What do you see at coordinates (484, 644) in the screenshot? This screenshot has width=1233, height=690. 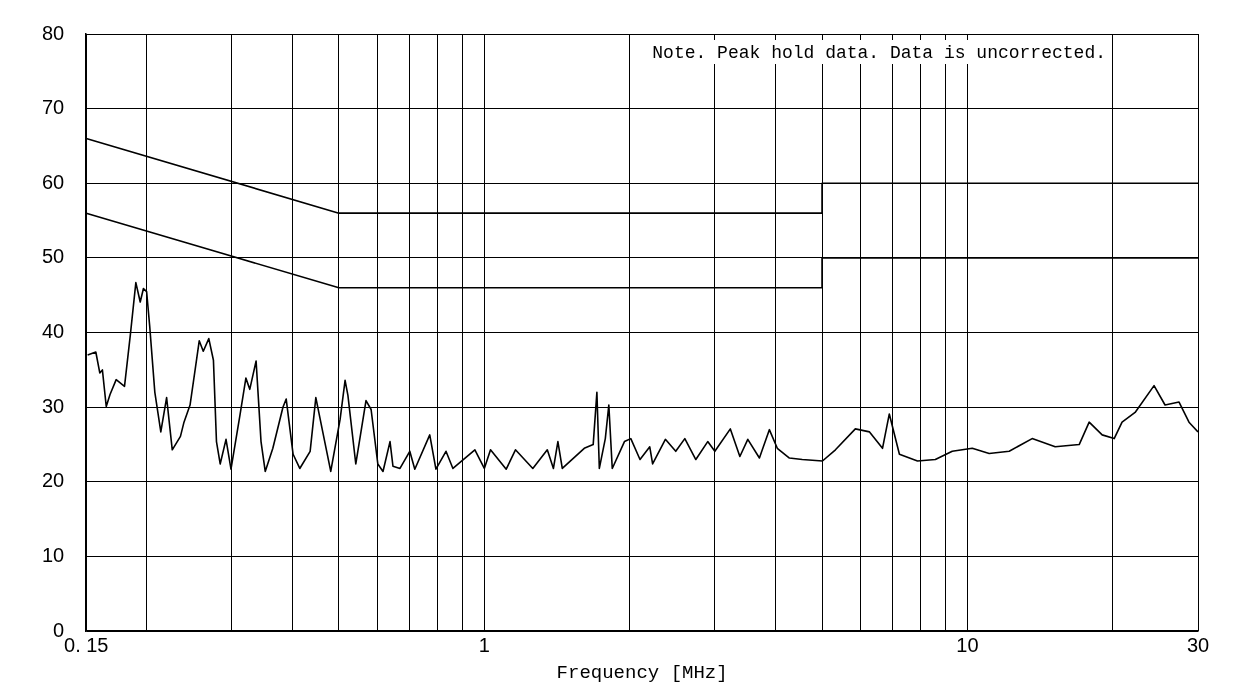 I see `x-tick-label: 1` at bounding box center [484, 644].